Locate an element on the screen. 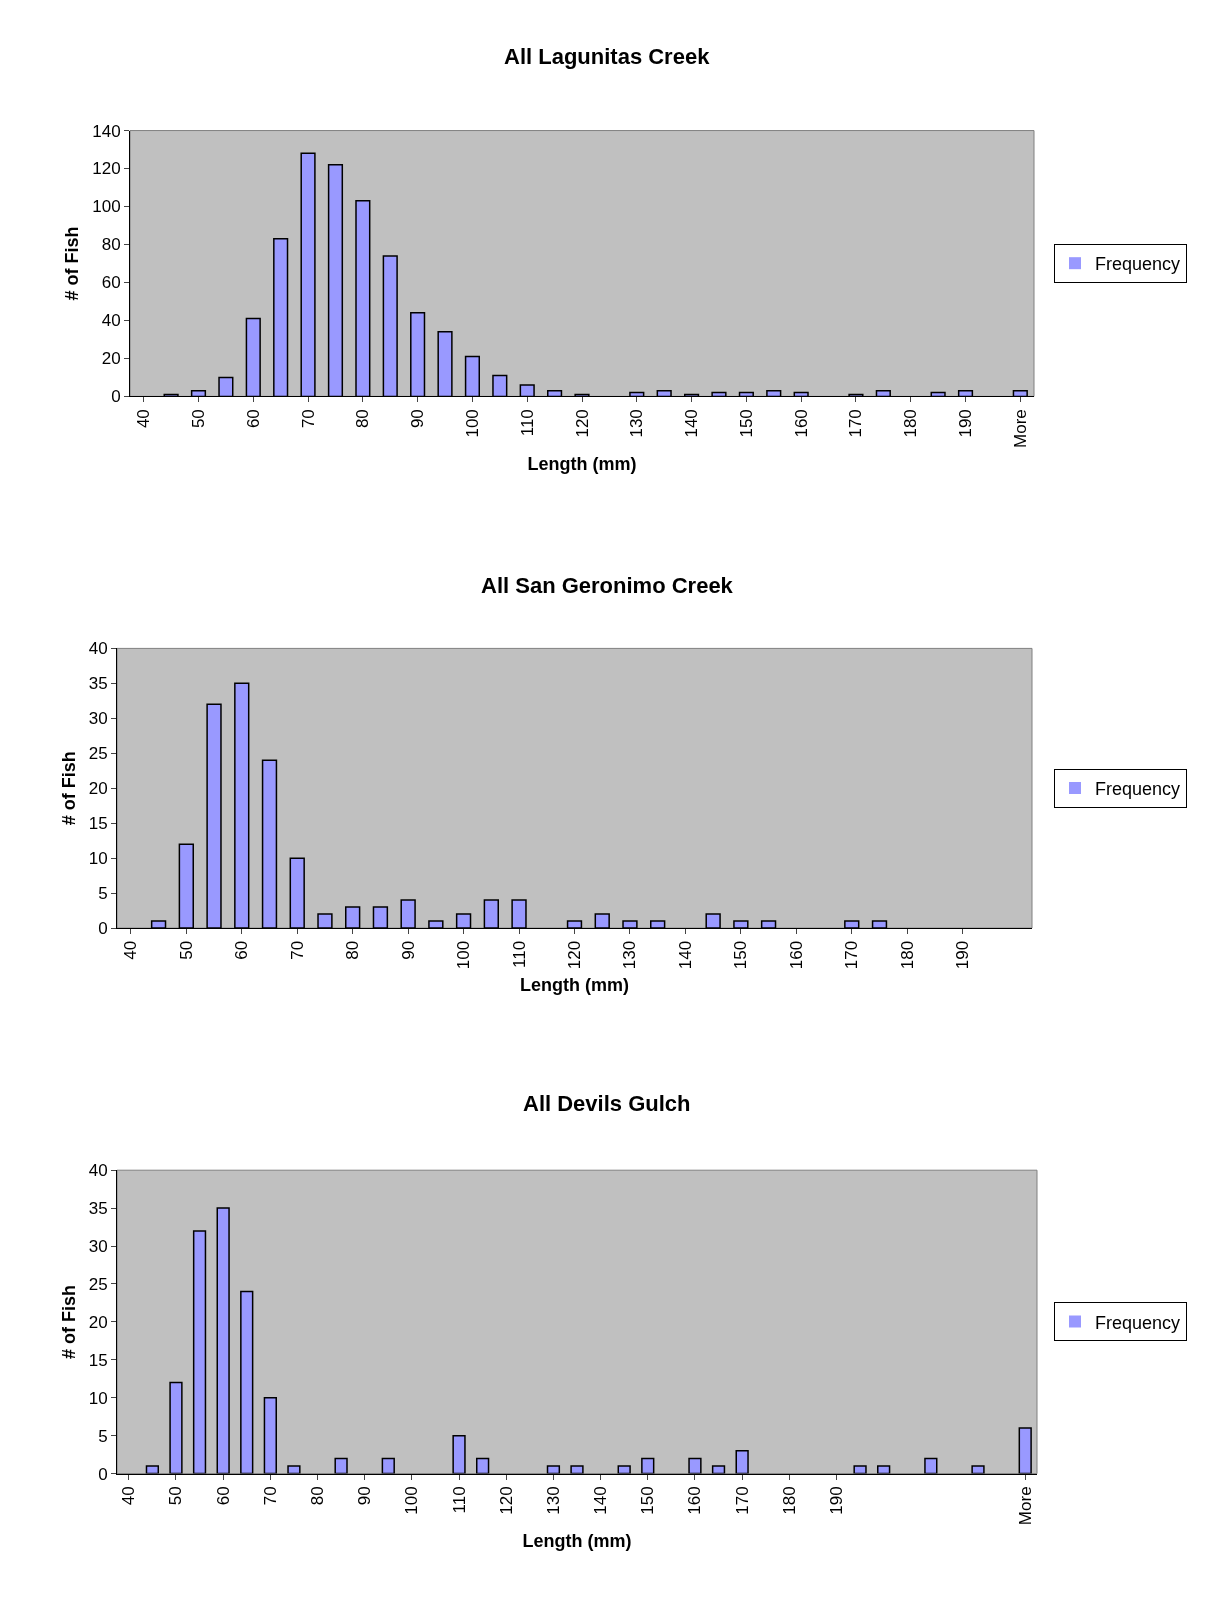  chart-title: All Lagunitas Creek is located at coordinates (607, 56).